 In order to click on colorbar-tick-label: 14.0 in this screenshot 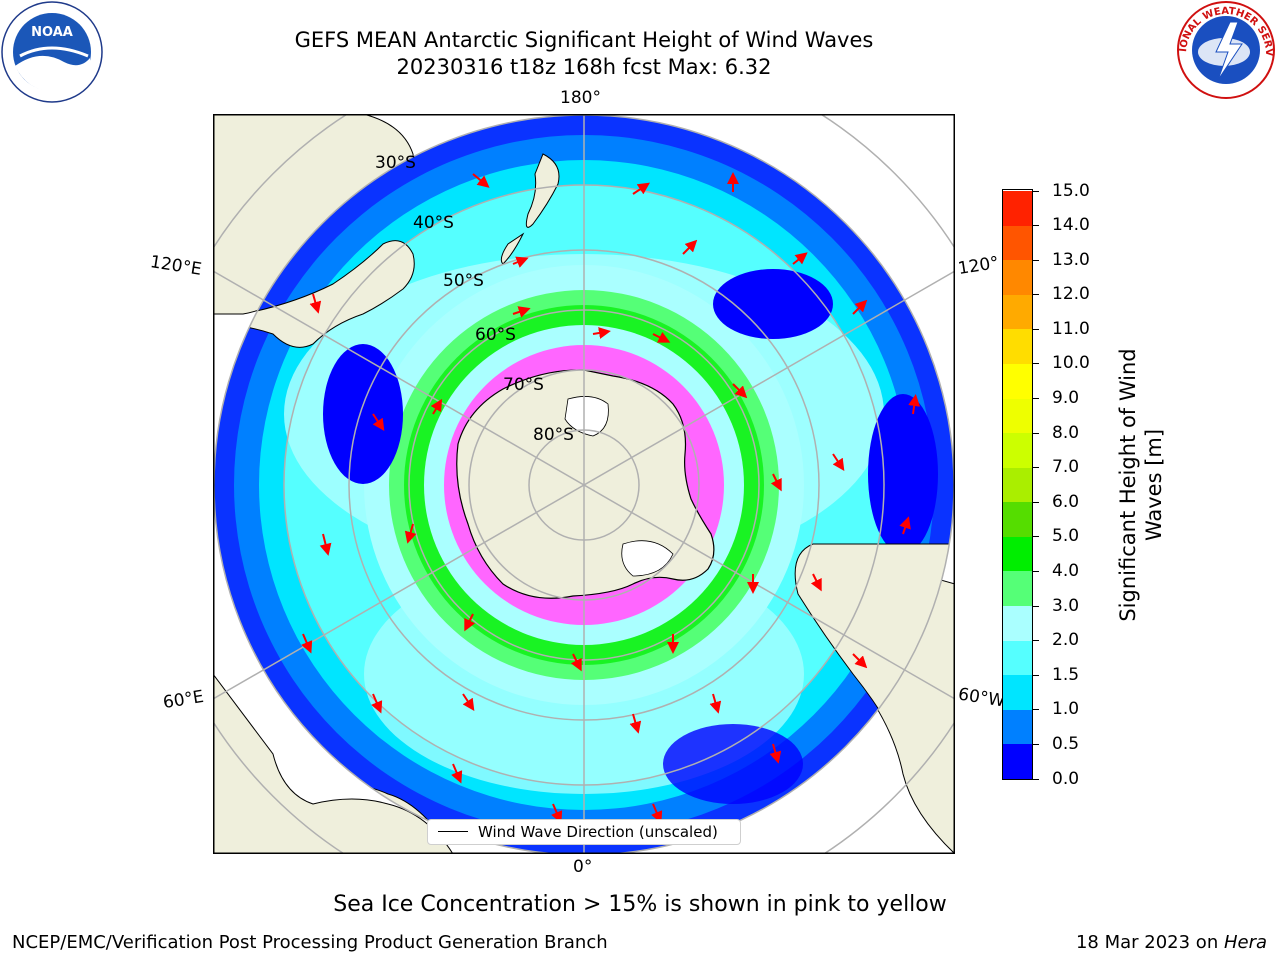, I will do `click(1071, 225)`.